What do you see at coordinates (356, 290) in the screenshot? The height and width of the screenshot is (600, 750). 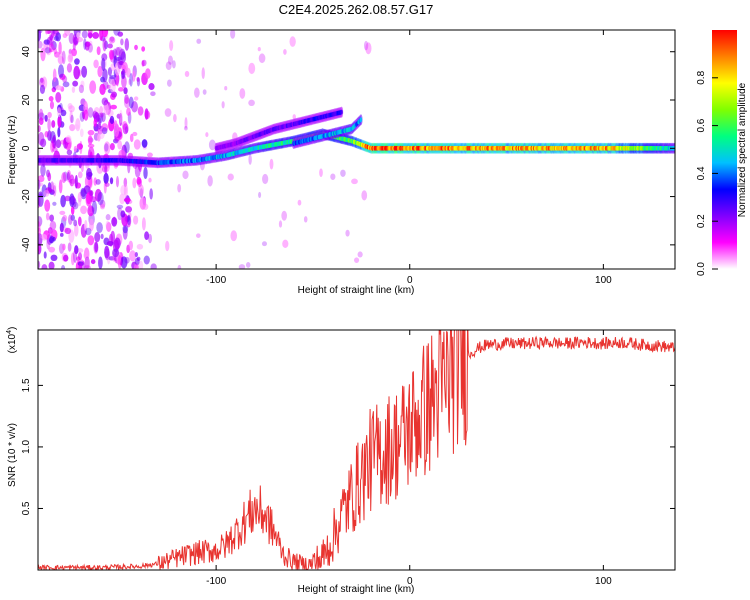 I see `spectrogram-x-label: Height of straight line (km)` at bounding box center [356, 290].